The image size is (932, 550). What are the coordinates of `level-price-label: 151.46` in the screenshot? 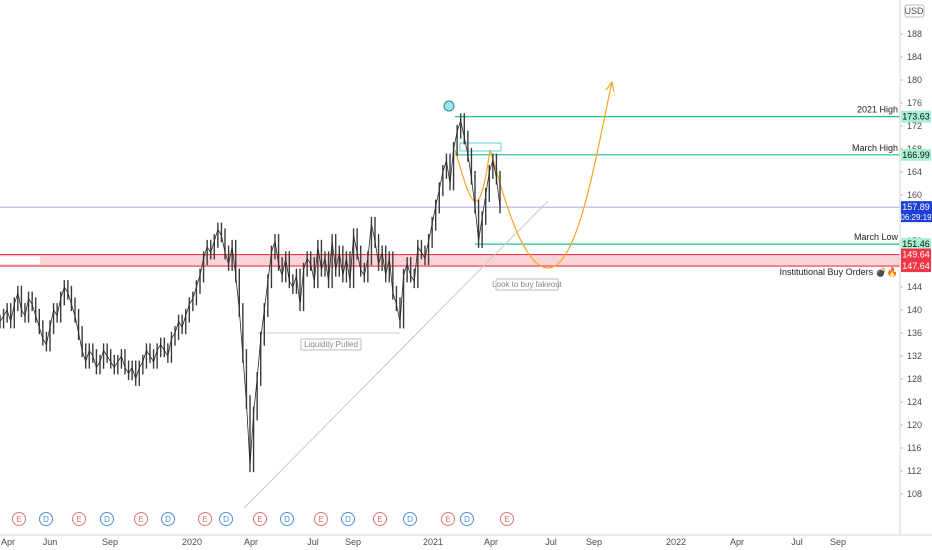 It's located at (916, 244).